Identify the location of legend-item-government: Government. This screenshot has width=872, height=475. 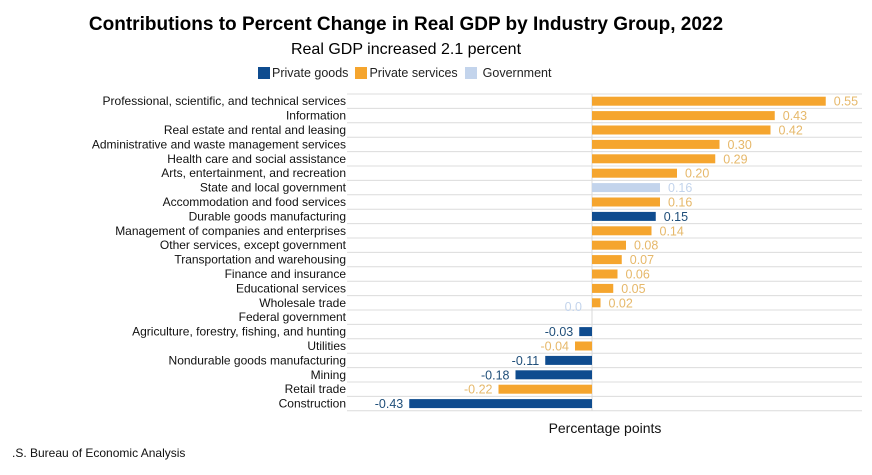
(508, 73).